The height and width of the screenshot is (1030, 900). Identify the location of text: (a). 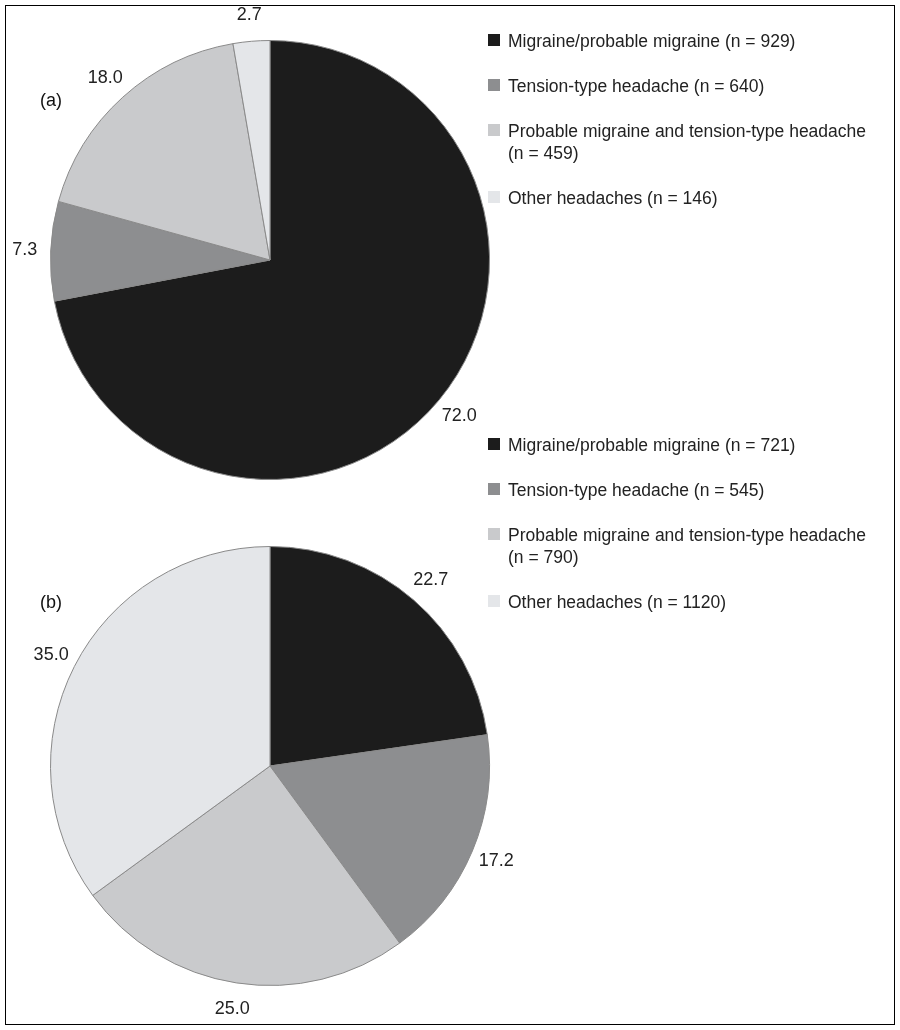
(51, 100).